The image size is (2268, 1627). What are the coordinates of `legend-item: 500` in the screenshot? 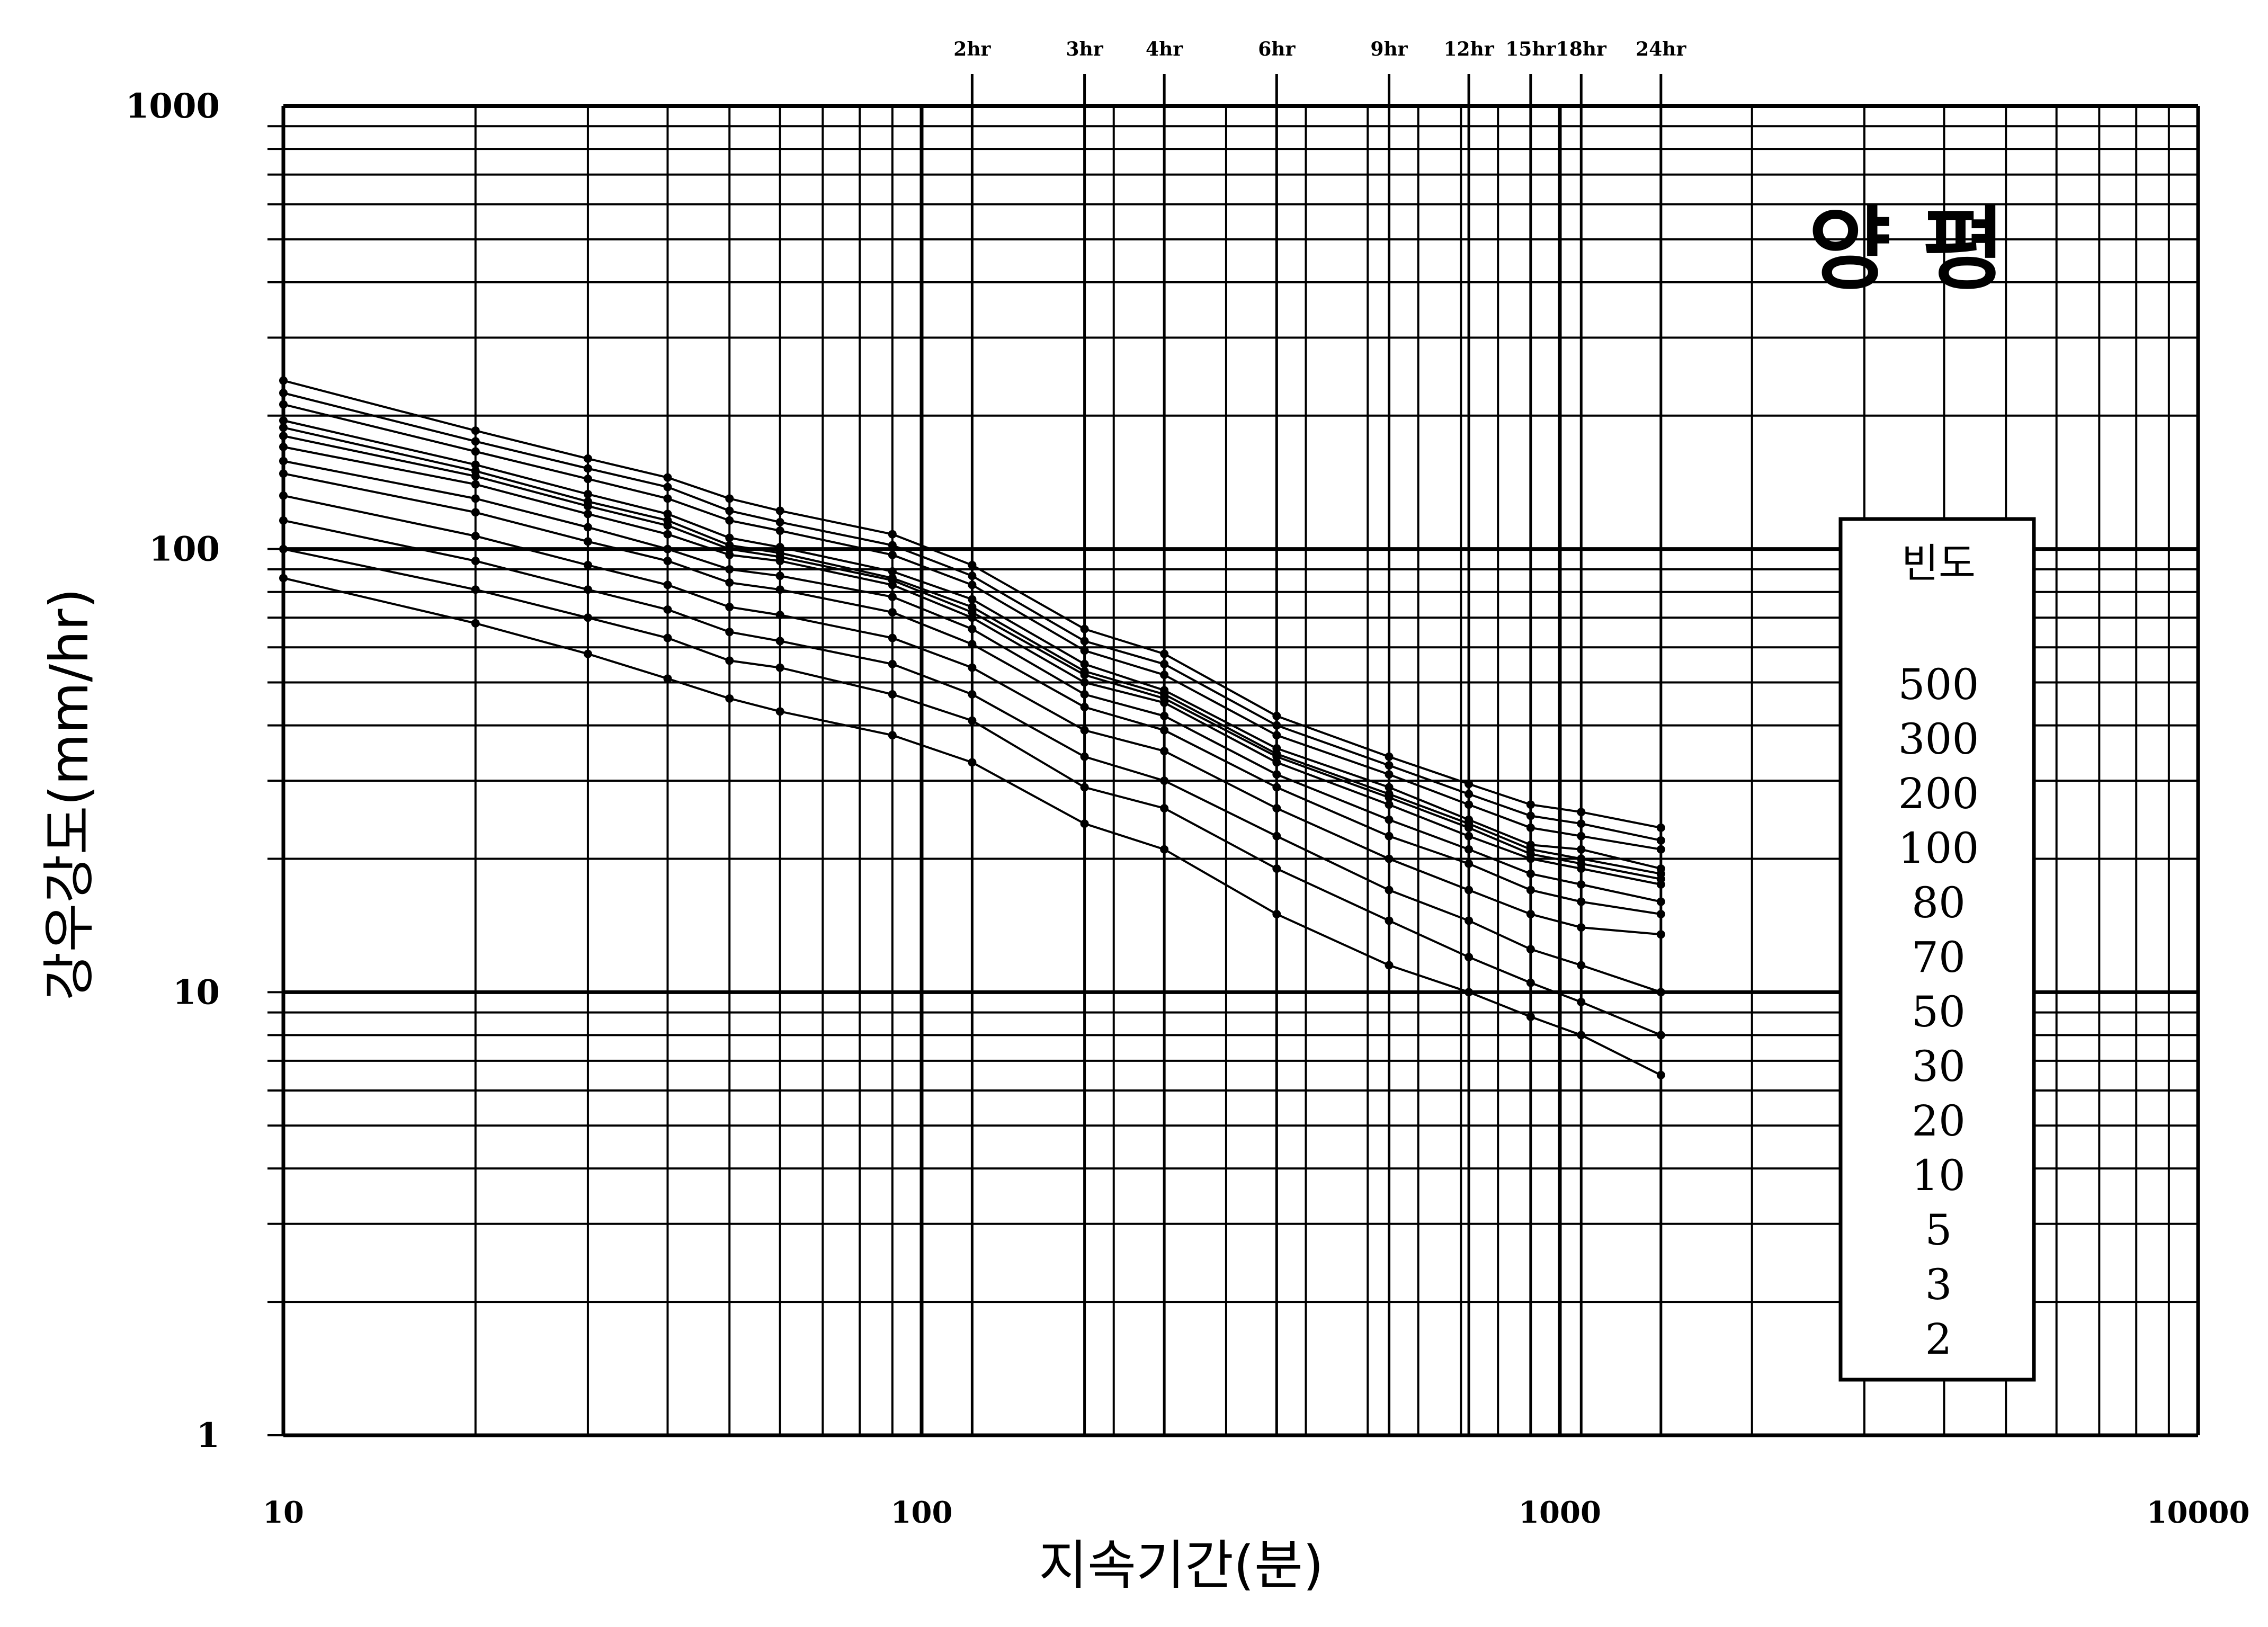 It's located at (1938, 684).